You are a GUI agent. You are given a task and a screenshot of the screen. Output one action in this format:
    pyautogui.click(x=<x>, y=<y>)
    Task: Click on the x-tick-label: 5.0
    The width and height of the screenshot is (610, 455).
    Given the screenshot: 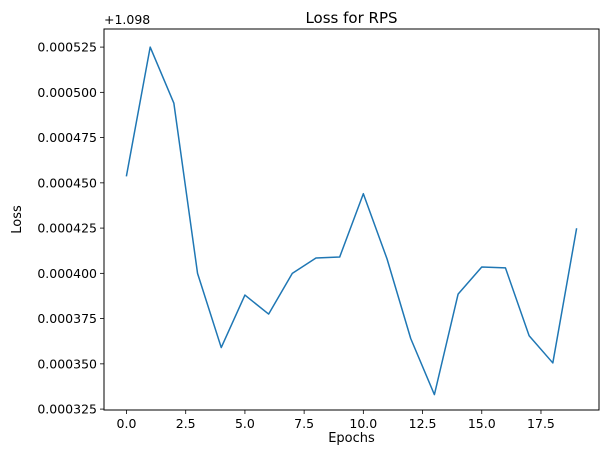 What is the action you would take?
    pyautogui.click(x=245, y=423)
    